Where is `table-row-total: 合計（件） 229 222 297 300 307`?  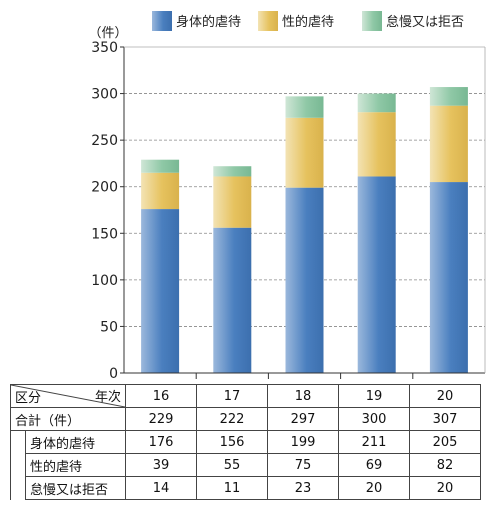 table-row-total: 合計（件） 229 222 297 300 307 is located at coordinates (245, 419).